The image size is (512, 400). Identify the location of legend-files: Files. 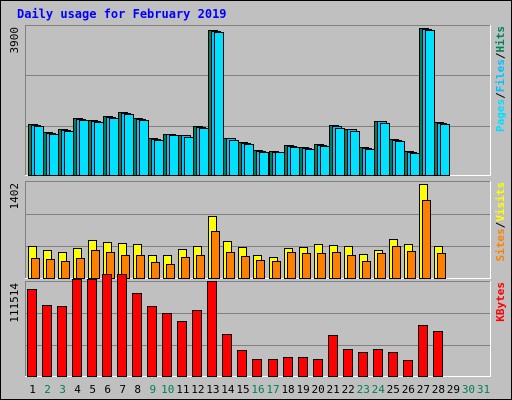
(500, 75).